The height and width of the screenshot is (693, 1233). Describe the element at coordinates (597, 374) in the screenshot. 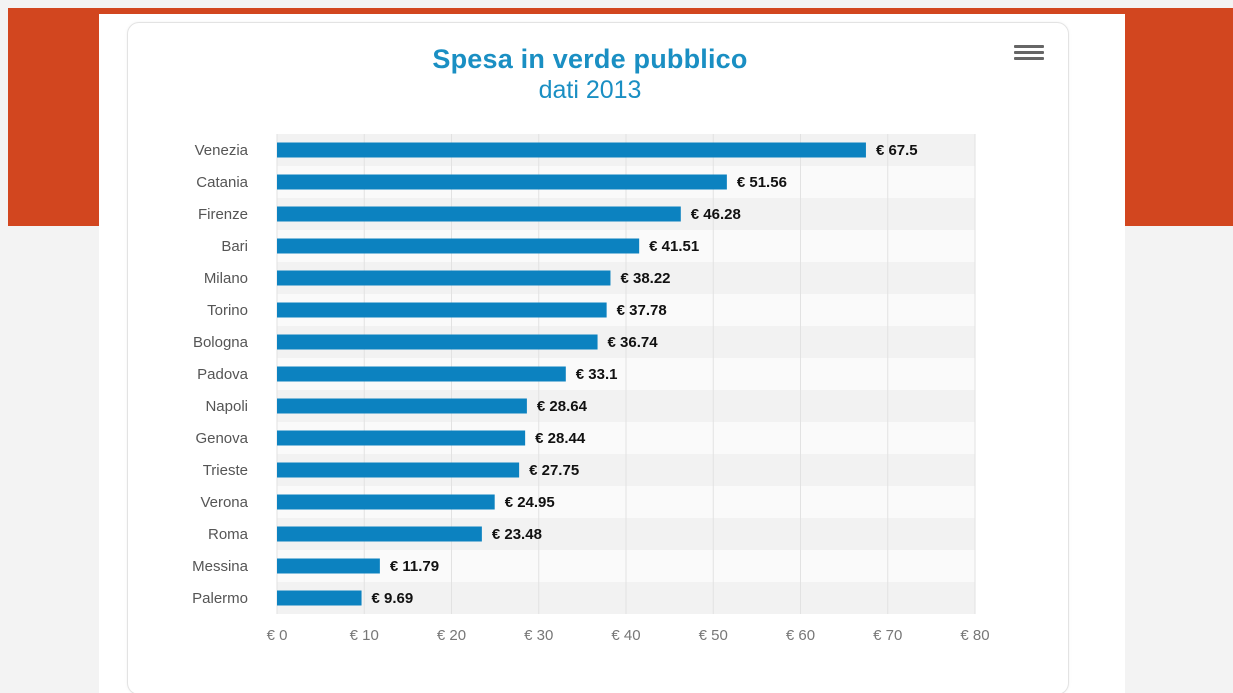

I see `data-label: € 33.1` at that location.